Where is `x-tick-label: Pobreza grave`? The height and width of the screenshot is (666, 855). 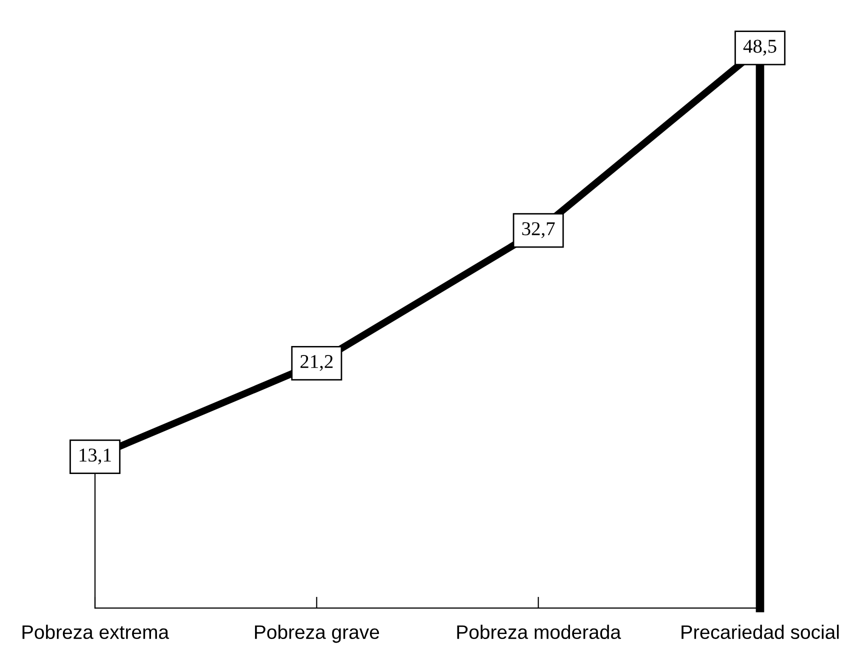 x-tick-label: Pobreza grave is located at coordinates (317, 633).